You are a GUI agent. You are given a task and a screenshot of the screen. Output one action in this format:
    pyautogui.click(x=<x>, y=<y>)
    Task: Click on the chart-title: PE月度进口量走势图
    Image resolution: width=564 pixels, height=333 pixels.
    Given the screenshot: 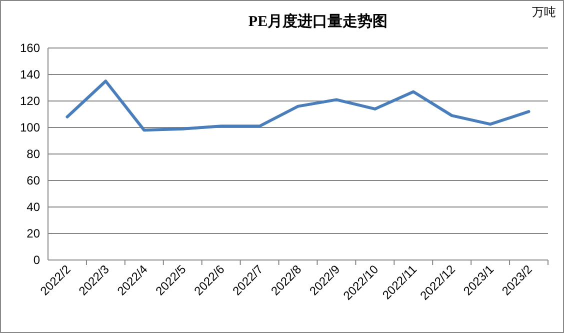 What is the action you would take?
    pyautogui.click(x=318, y=21)
    